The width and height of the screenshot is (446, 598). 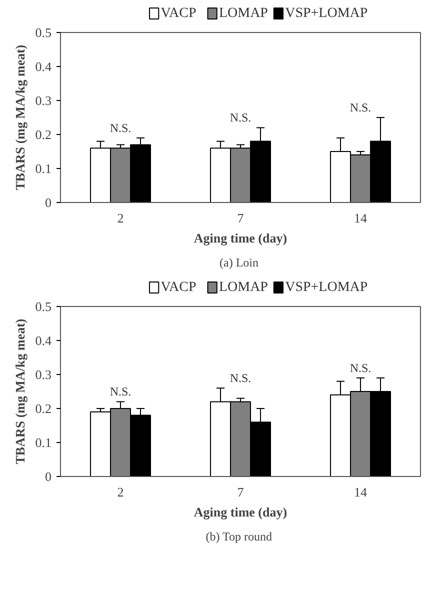 What do you see at coordinates (239, 537) in the screenshot?
I see `text: (b) Top round` at bounding box center [239, 537].